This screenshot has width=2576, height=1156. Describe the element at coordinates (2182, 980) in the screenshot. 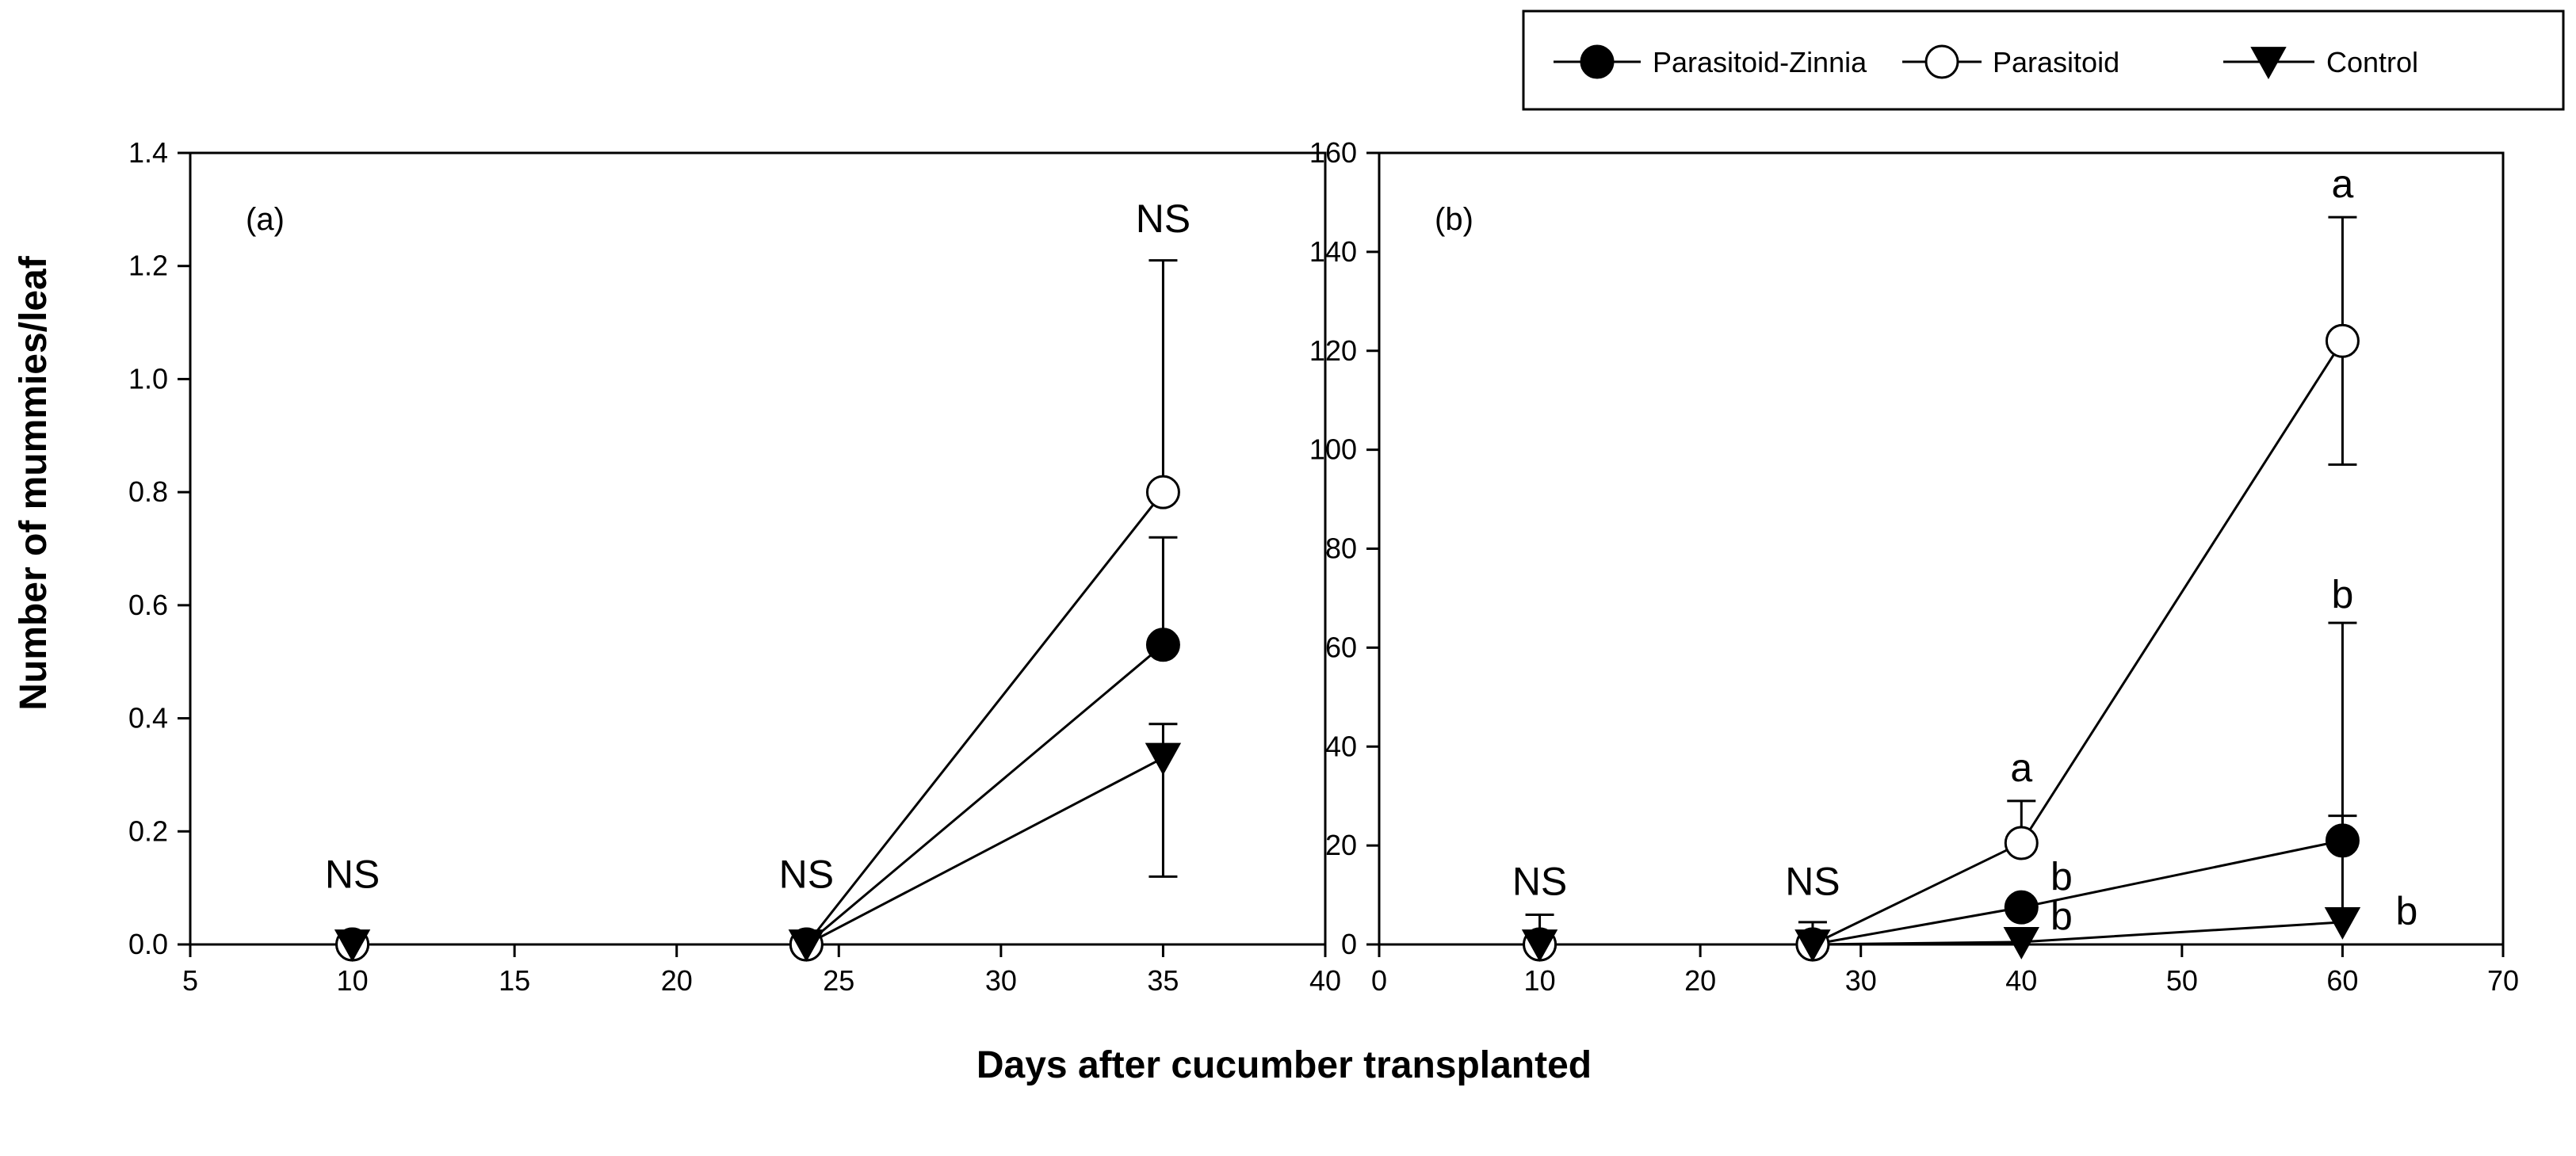

I see `x-tick-label: 50` at that location.